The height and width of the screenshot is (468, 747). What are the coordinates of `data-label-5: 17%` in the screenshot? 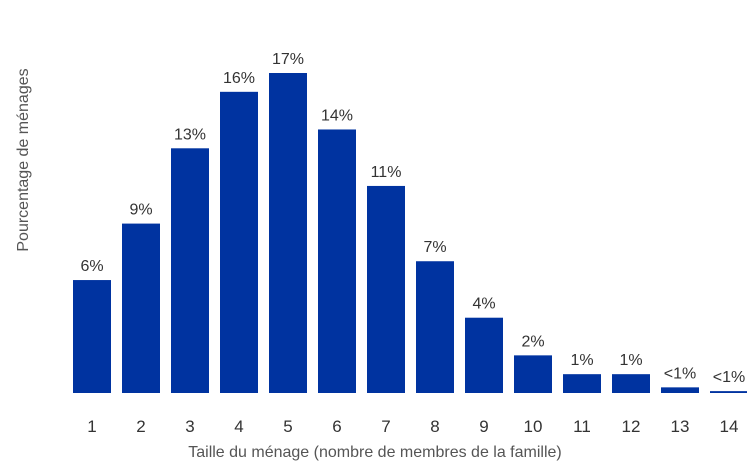 It's located at (288, 59).